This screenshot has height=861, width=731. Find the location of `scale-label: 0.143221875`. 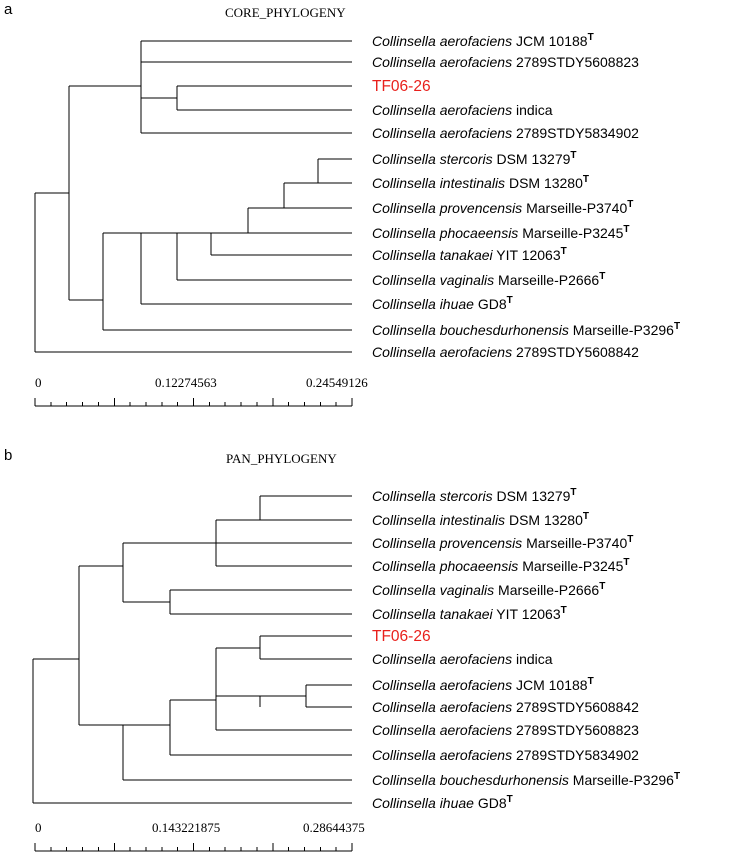

scale-label: 0.143221875 is located at coordinates (186, 827).